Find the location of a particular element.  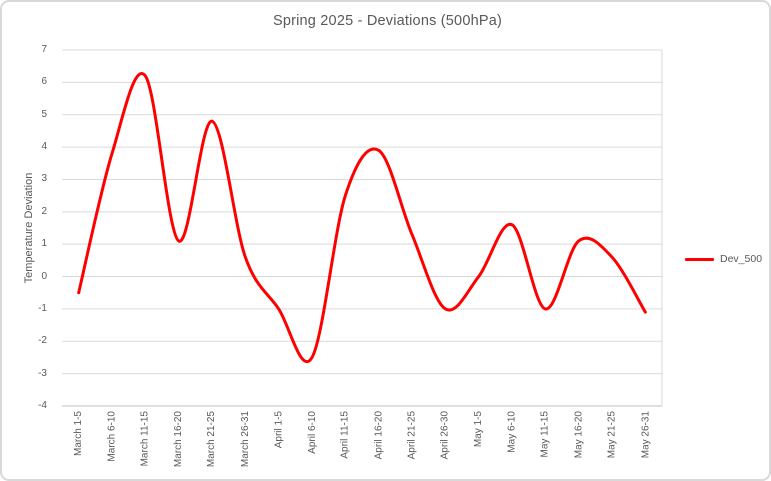

x-tick-label: May 11-15 is located at coordinates (545, 434).